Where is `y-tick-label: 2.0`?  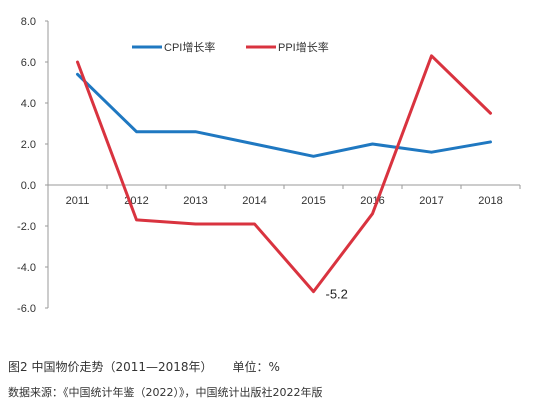
y-tick-label: 2.0 is located at coordinates (28, 145).